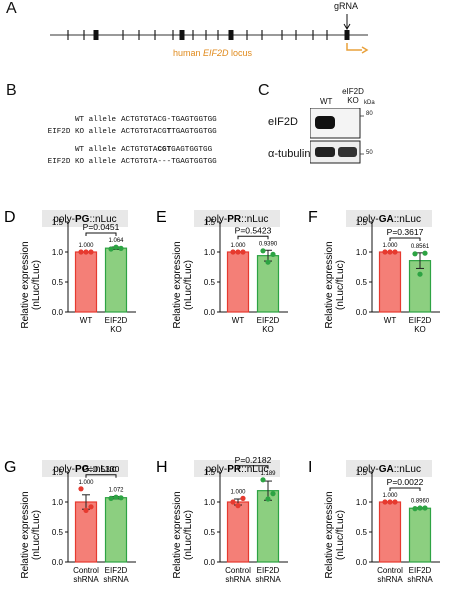 The height and width of the screenshot is (610, 474). Describe the element at coordinates (268, 474) in the screenshot. I see `bar-value-label: 1.189` at that location.